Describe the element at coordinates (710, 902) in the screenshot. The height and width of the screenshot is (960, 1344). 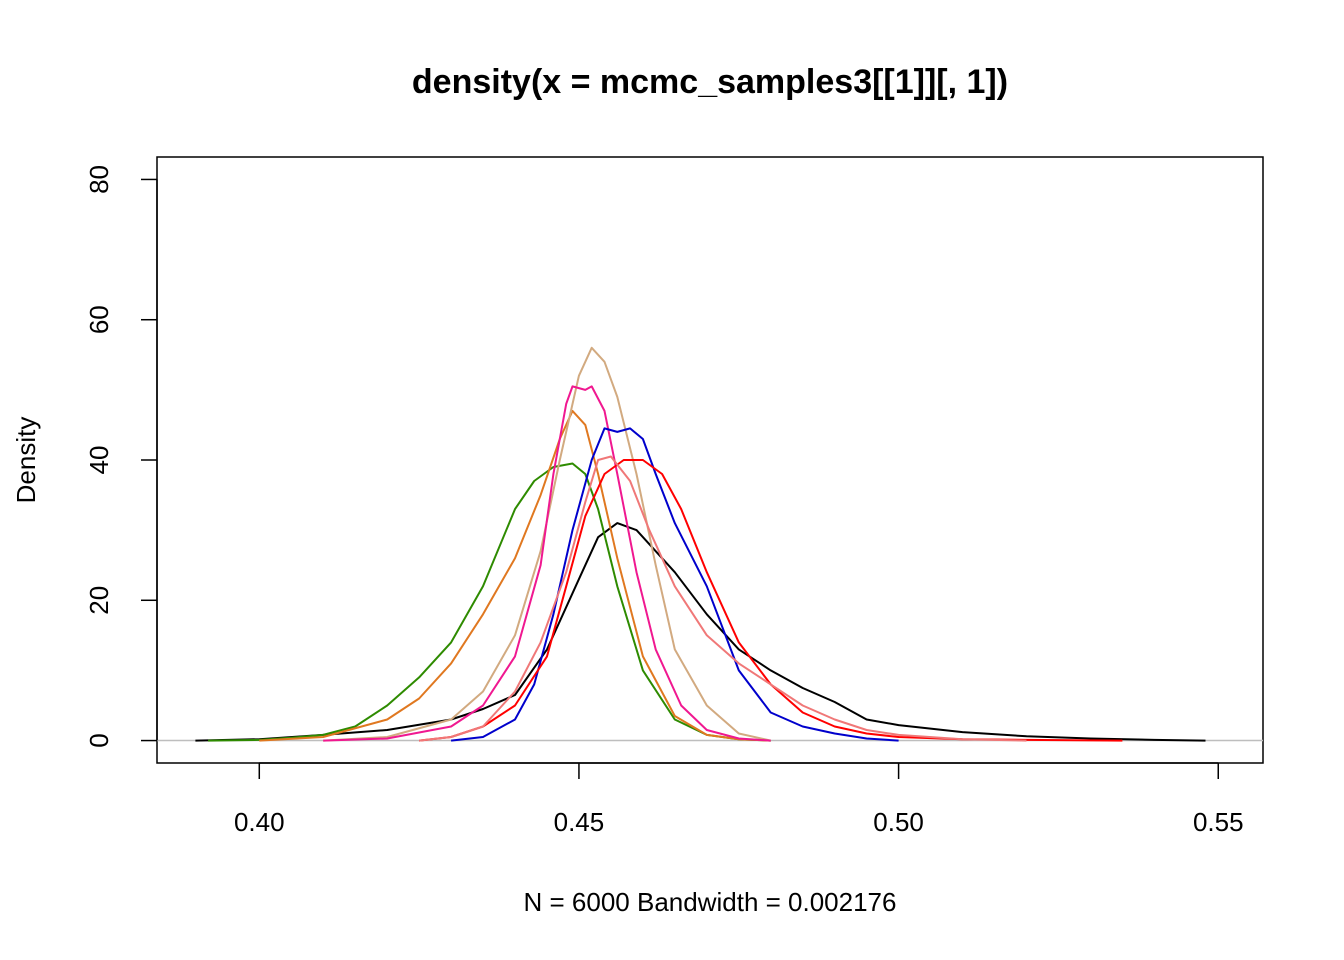
I see `x-axis-label: N = 6000 Bandwidth = 0.002176` at that location.